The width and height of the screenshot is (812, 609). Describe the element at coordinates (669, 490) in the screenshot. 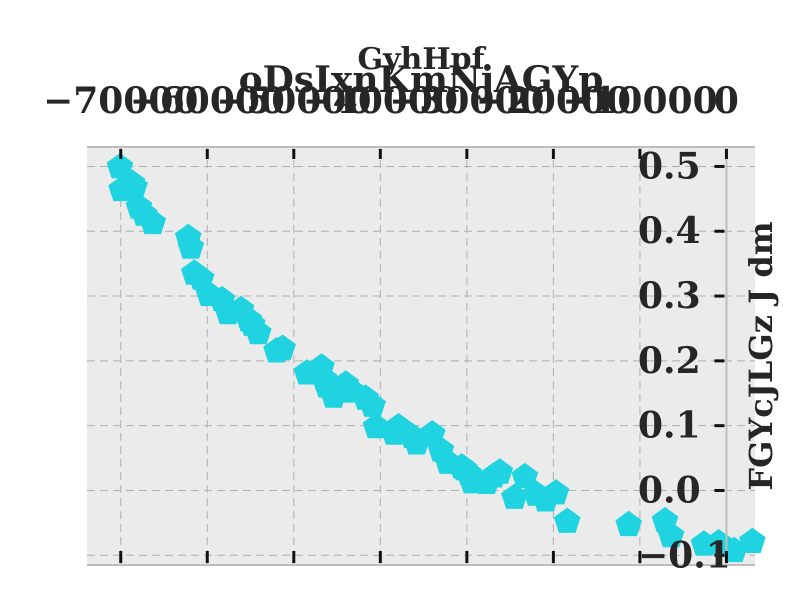

I see `y-tick-label: 0.0` at that location.